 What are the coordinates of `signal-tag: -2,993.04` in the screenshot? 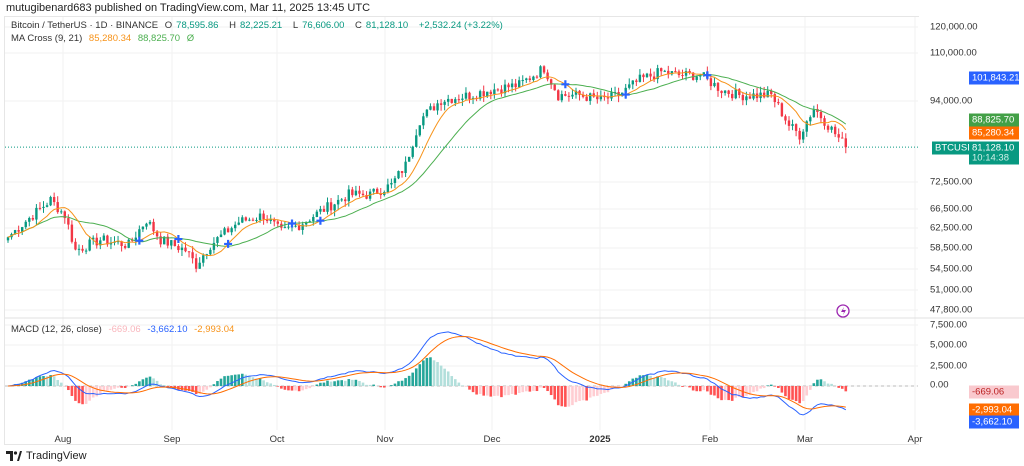 It's located at (994, 410).